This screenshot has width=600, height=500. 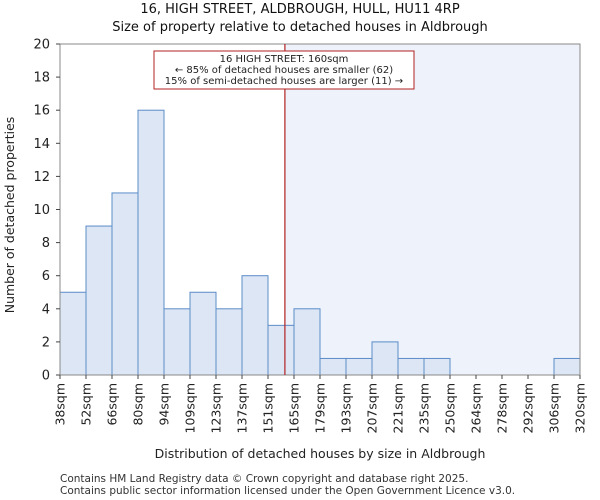 What do you see at coordinates (164, 404) in the screenshot?
I see `x-tick-label-94sqm: 94sqm` at bounding box center [164, 404].